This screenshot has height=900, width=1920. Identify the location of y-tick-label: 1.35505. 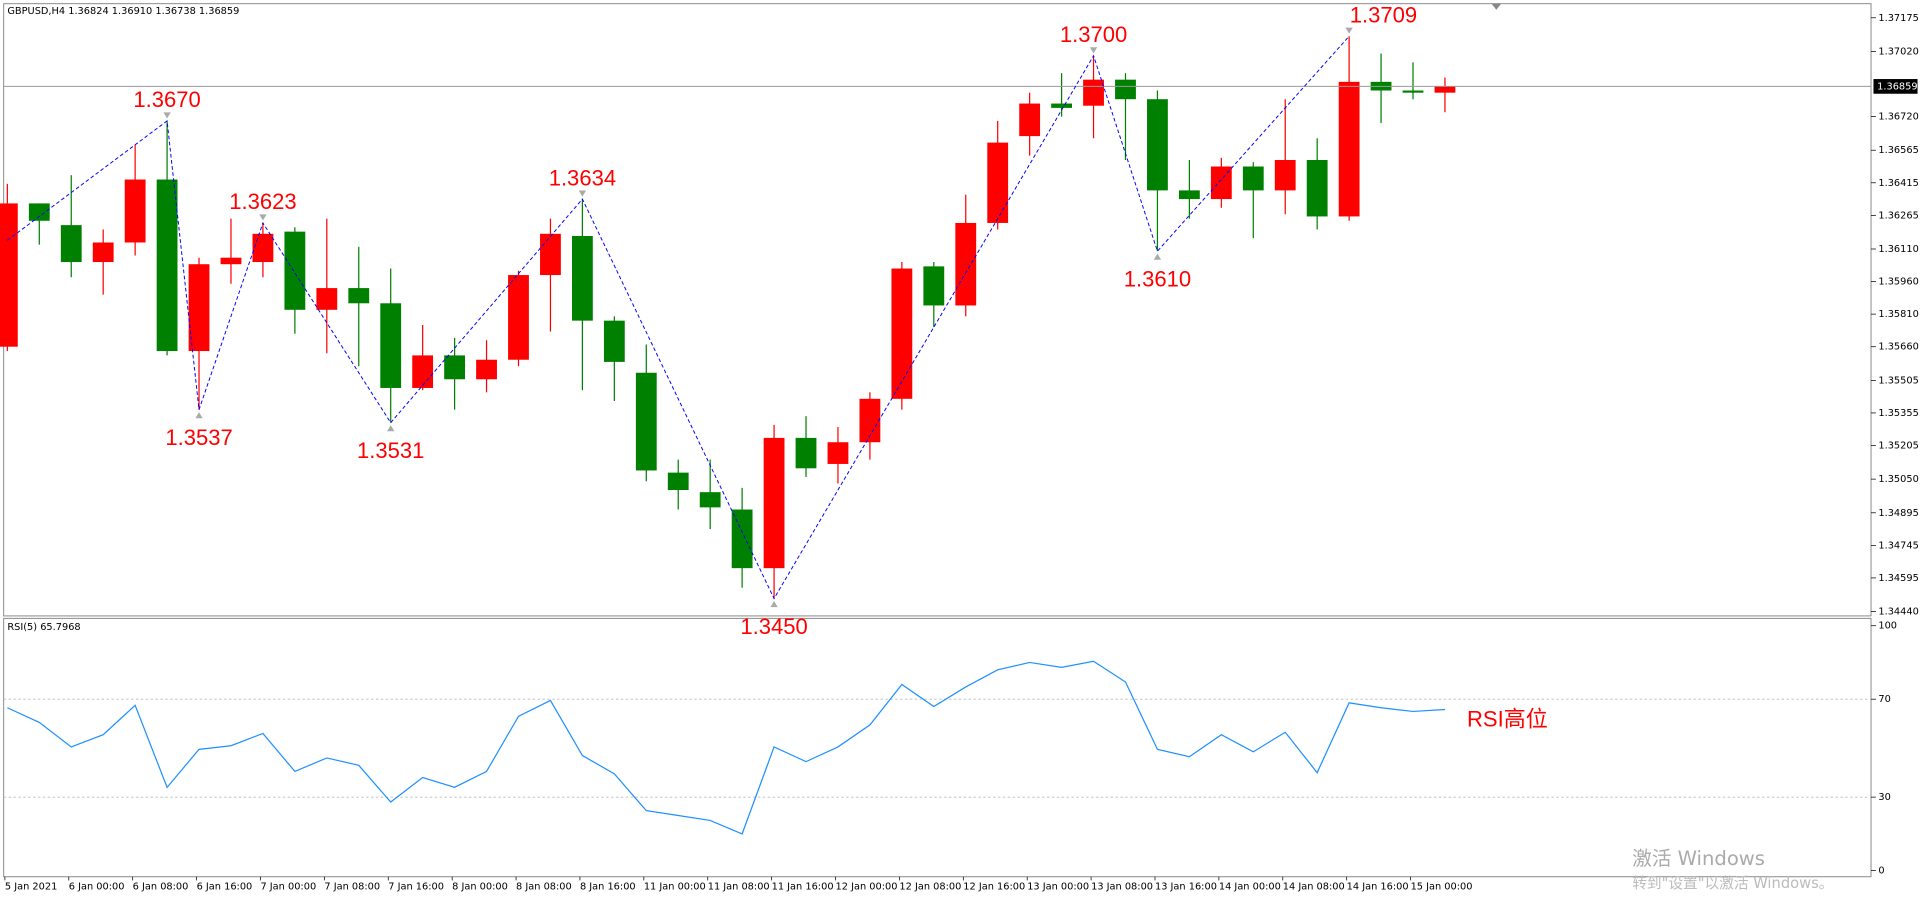
(1898, 380).